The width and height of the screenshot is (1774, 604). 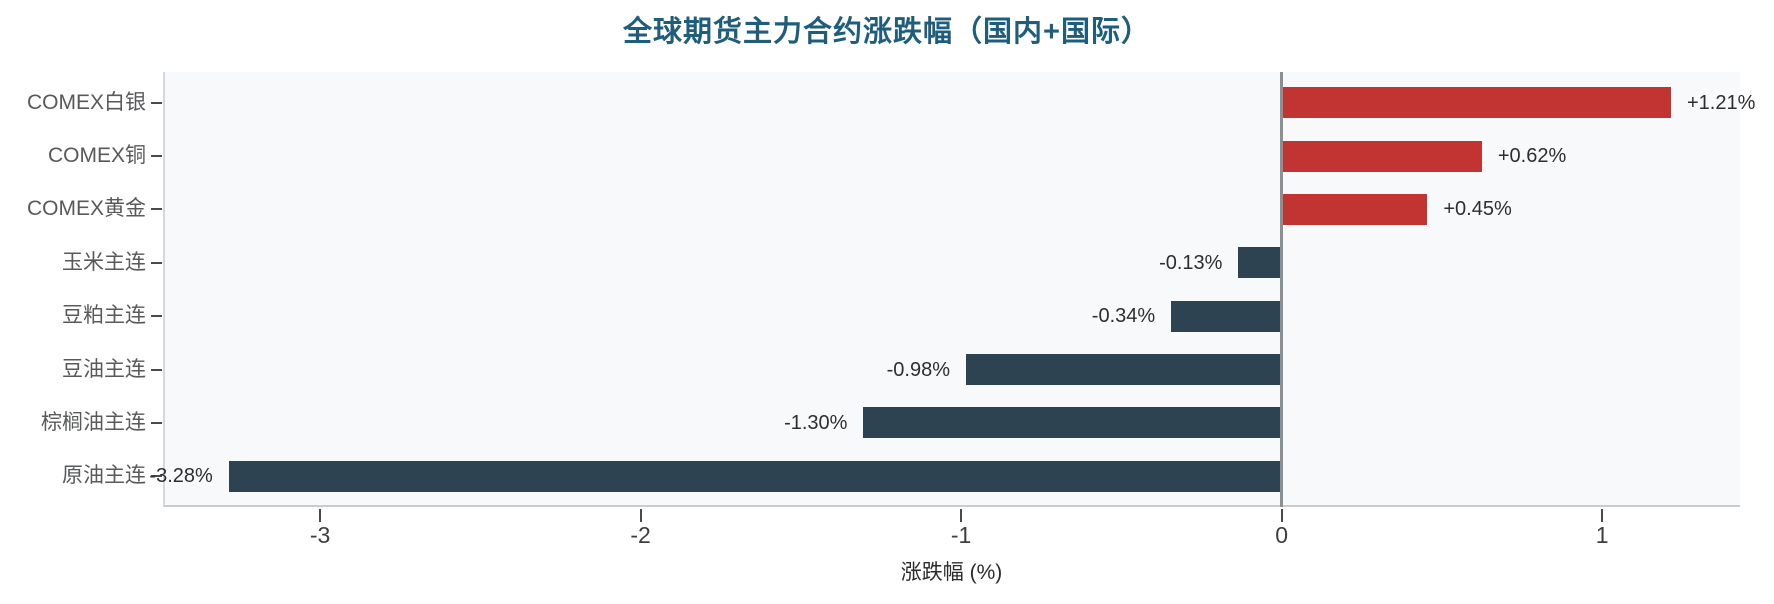 I want to click on category-label: COMEX黄金, so click(x=86, y=209).